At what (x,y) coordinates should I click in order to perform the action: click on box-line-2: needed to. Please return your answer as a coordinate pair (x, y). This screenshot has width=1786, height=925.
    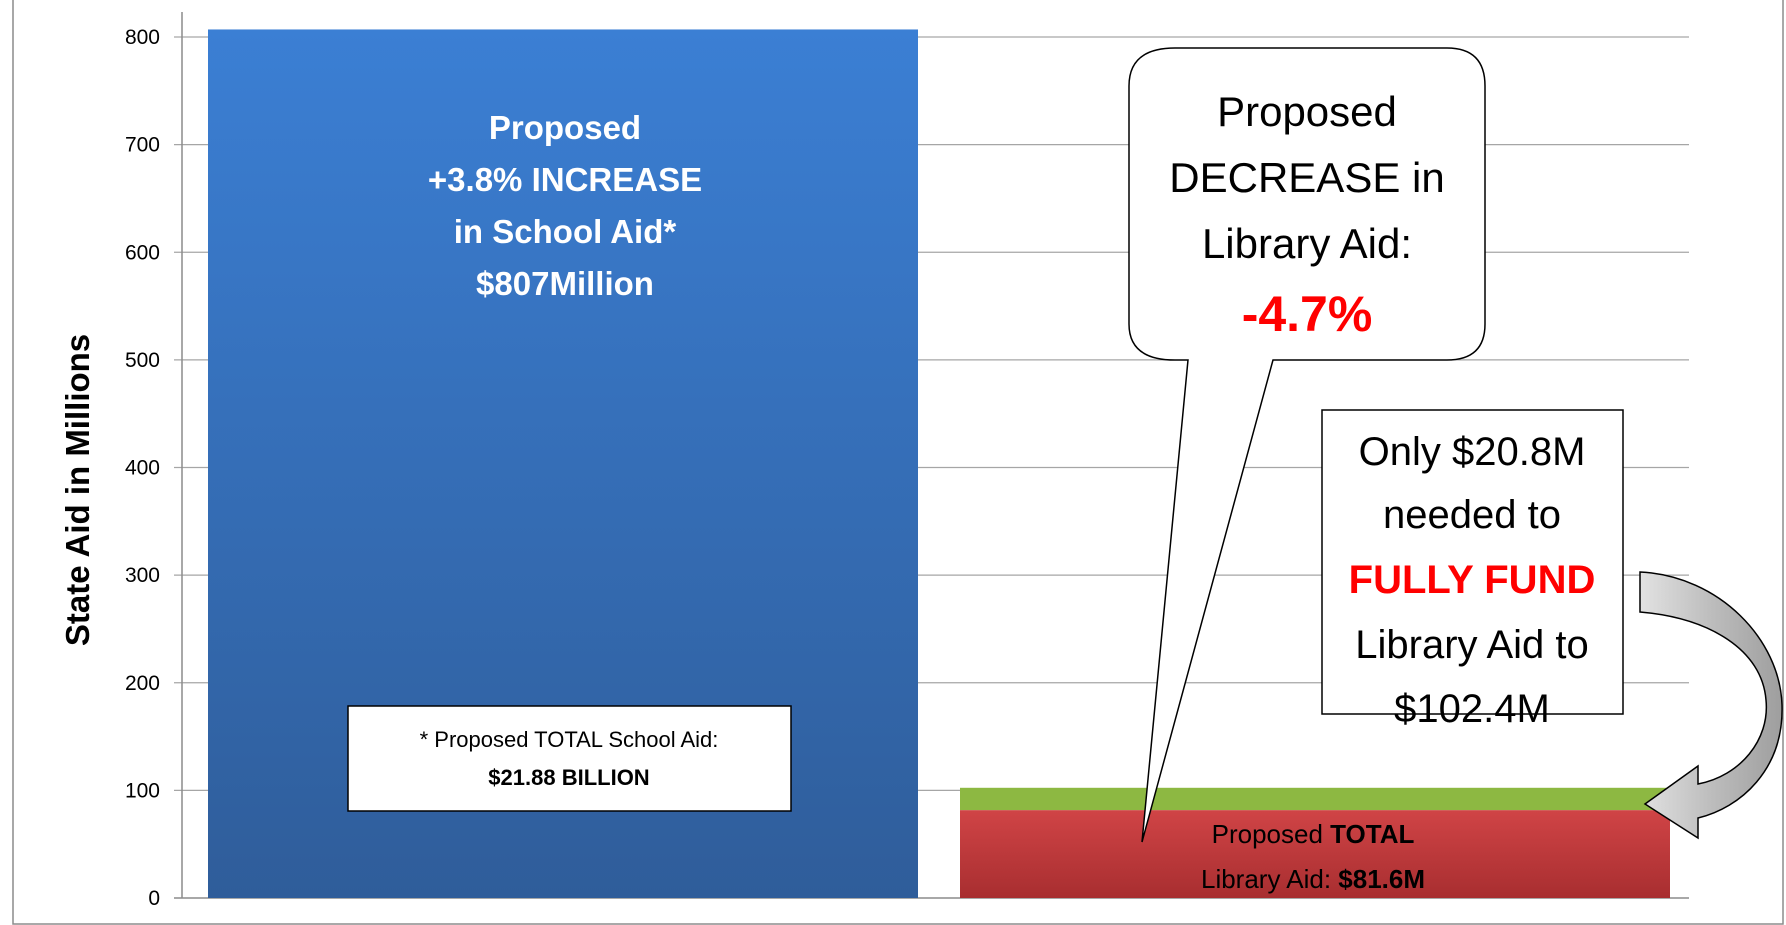
    Looking at the image, I should click on (1472, 515).